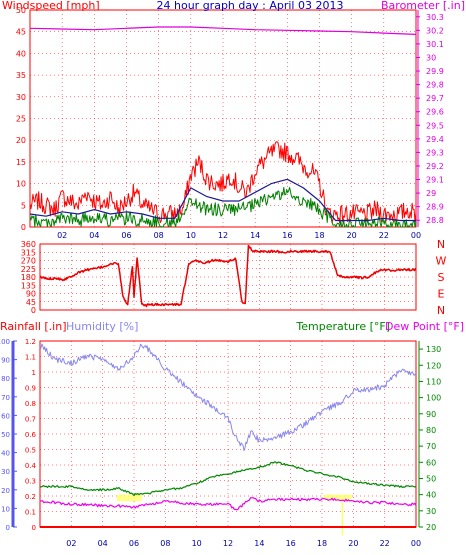  Describe the element at coordinates (34, 373) in the screenshot. I see `rainfall-tick-label: 1` at that location.